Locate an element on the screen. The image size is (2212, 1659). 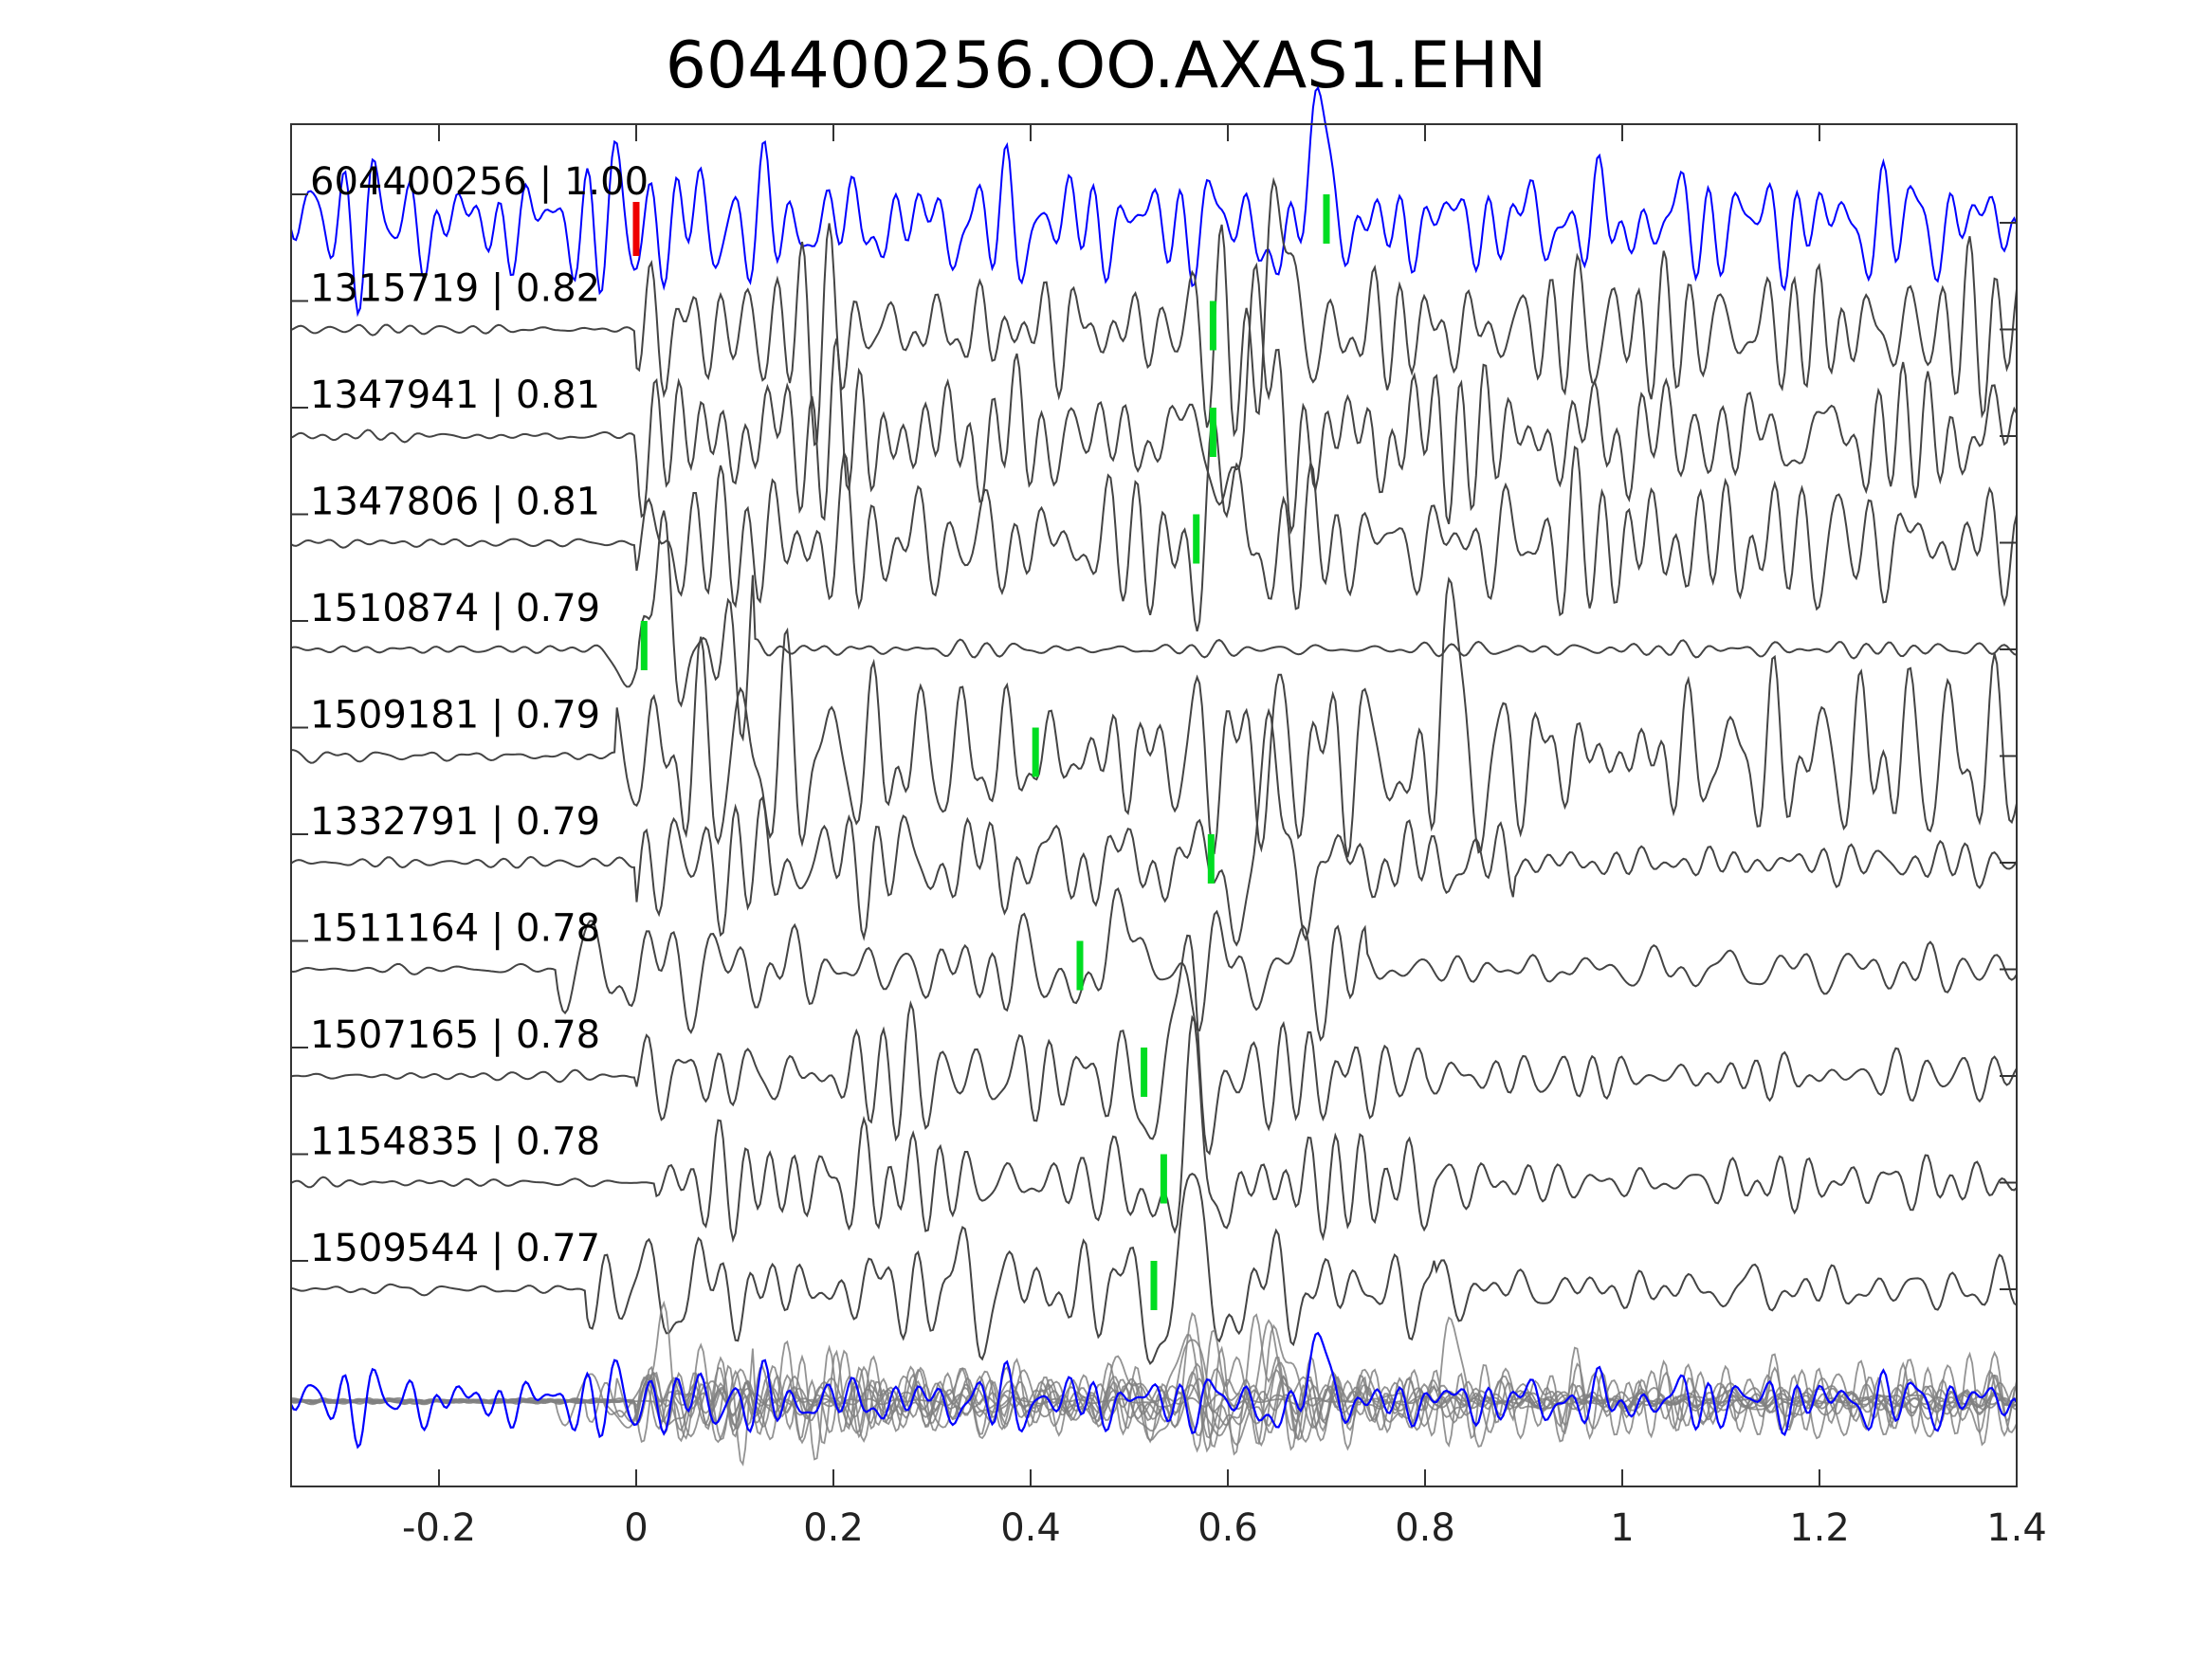
trace-label: 604400256 | 1.00 is located at coordinates (479, 182).